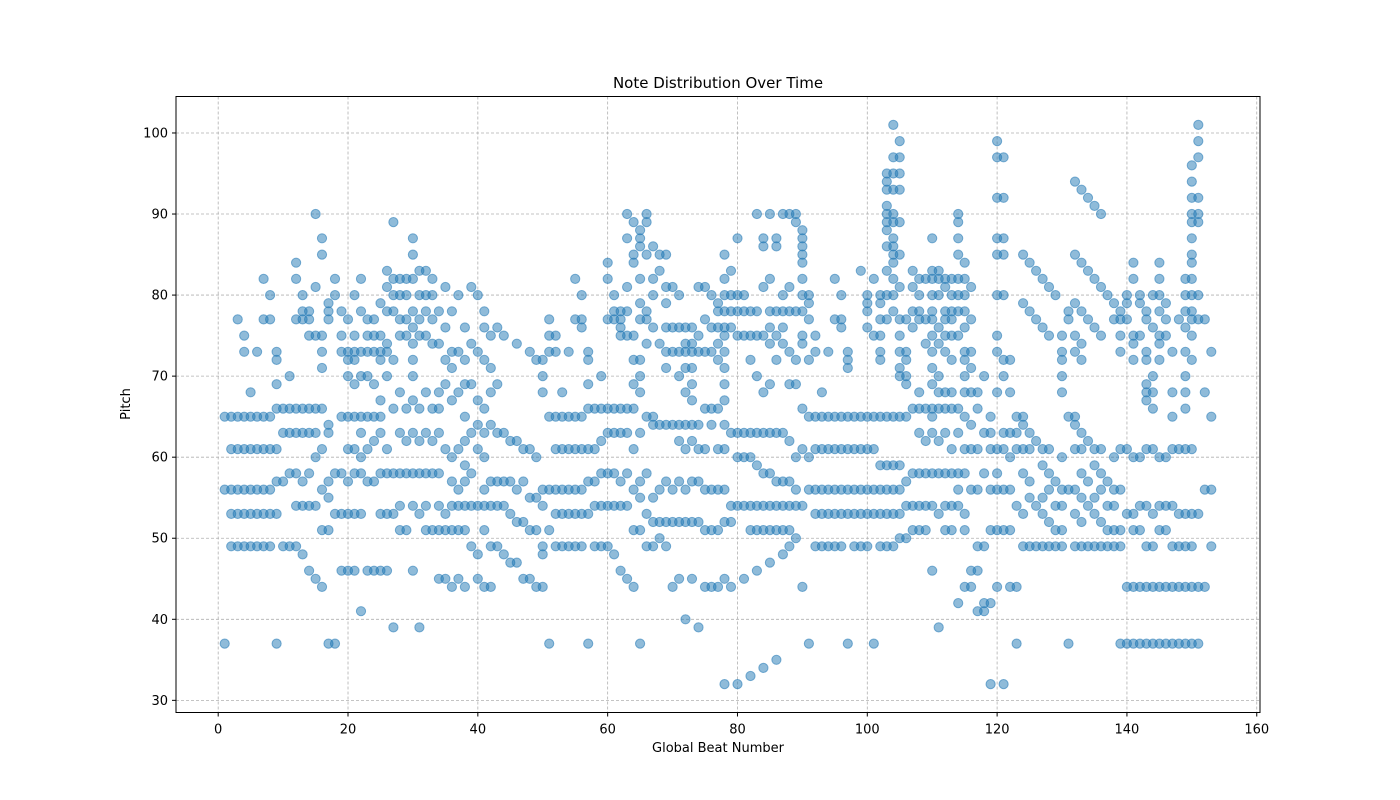  I want to click on y-tick-label: 30, so click(159, 701).